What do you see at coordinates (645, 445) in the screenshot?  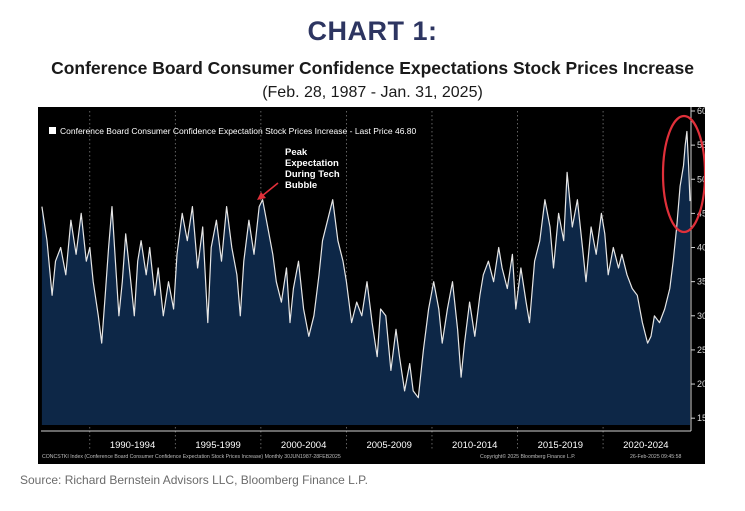 I see `x-tick-label: 2020-2024` at bounding box center [645, 445].